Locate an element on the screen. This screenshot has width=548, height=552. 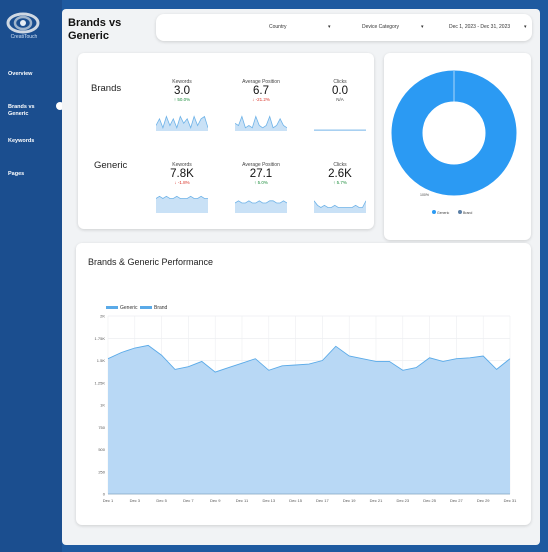
nav-item-brands-vs-generic: Brands vs Generic is located at coordinates (21, 110).